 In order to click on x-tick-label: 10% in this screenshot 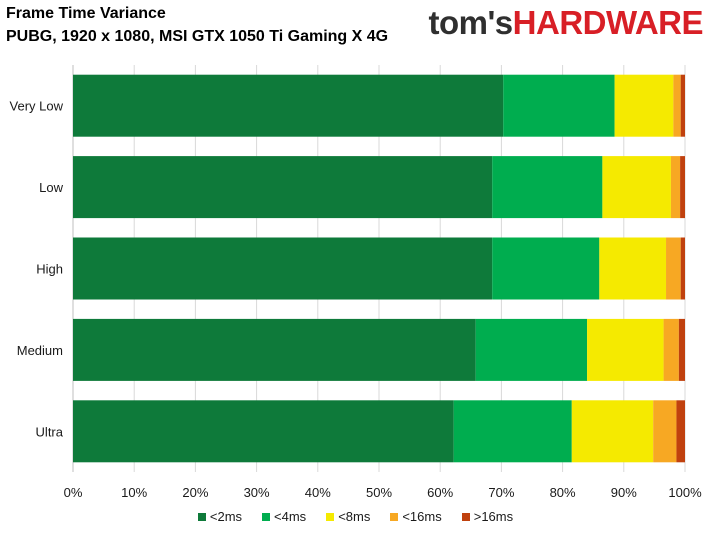, I will do `click(134, 492)`.